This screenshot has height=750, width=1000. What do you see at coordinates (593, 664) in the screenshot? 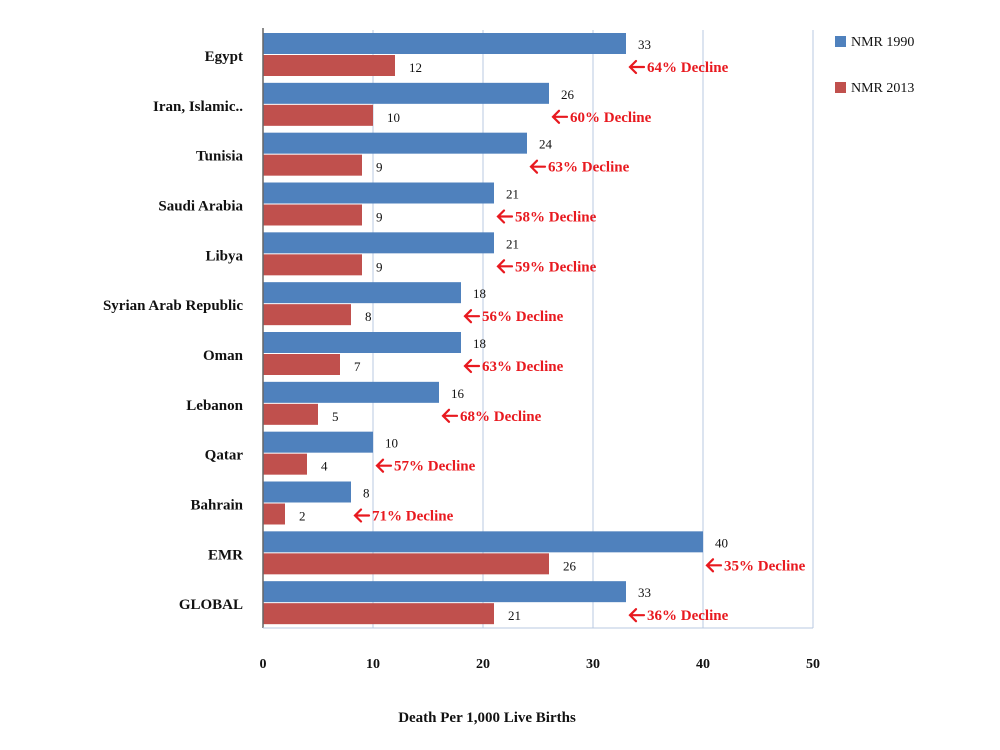
I see `x-tick-label: 30` at bounding box center [593, 664].